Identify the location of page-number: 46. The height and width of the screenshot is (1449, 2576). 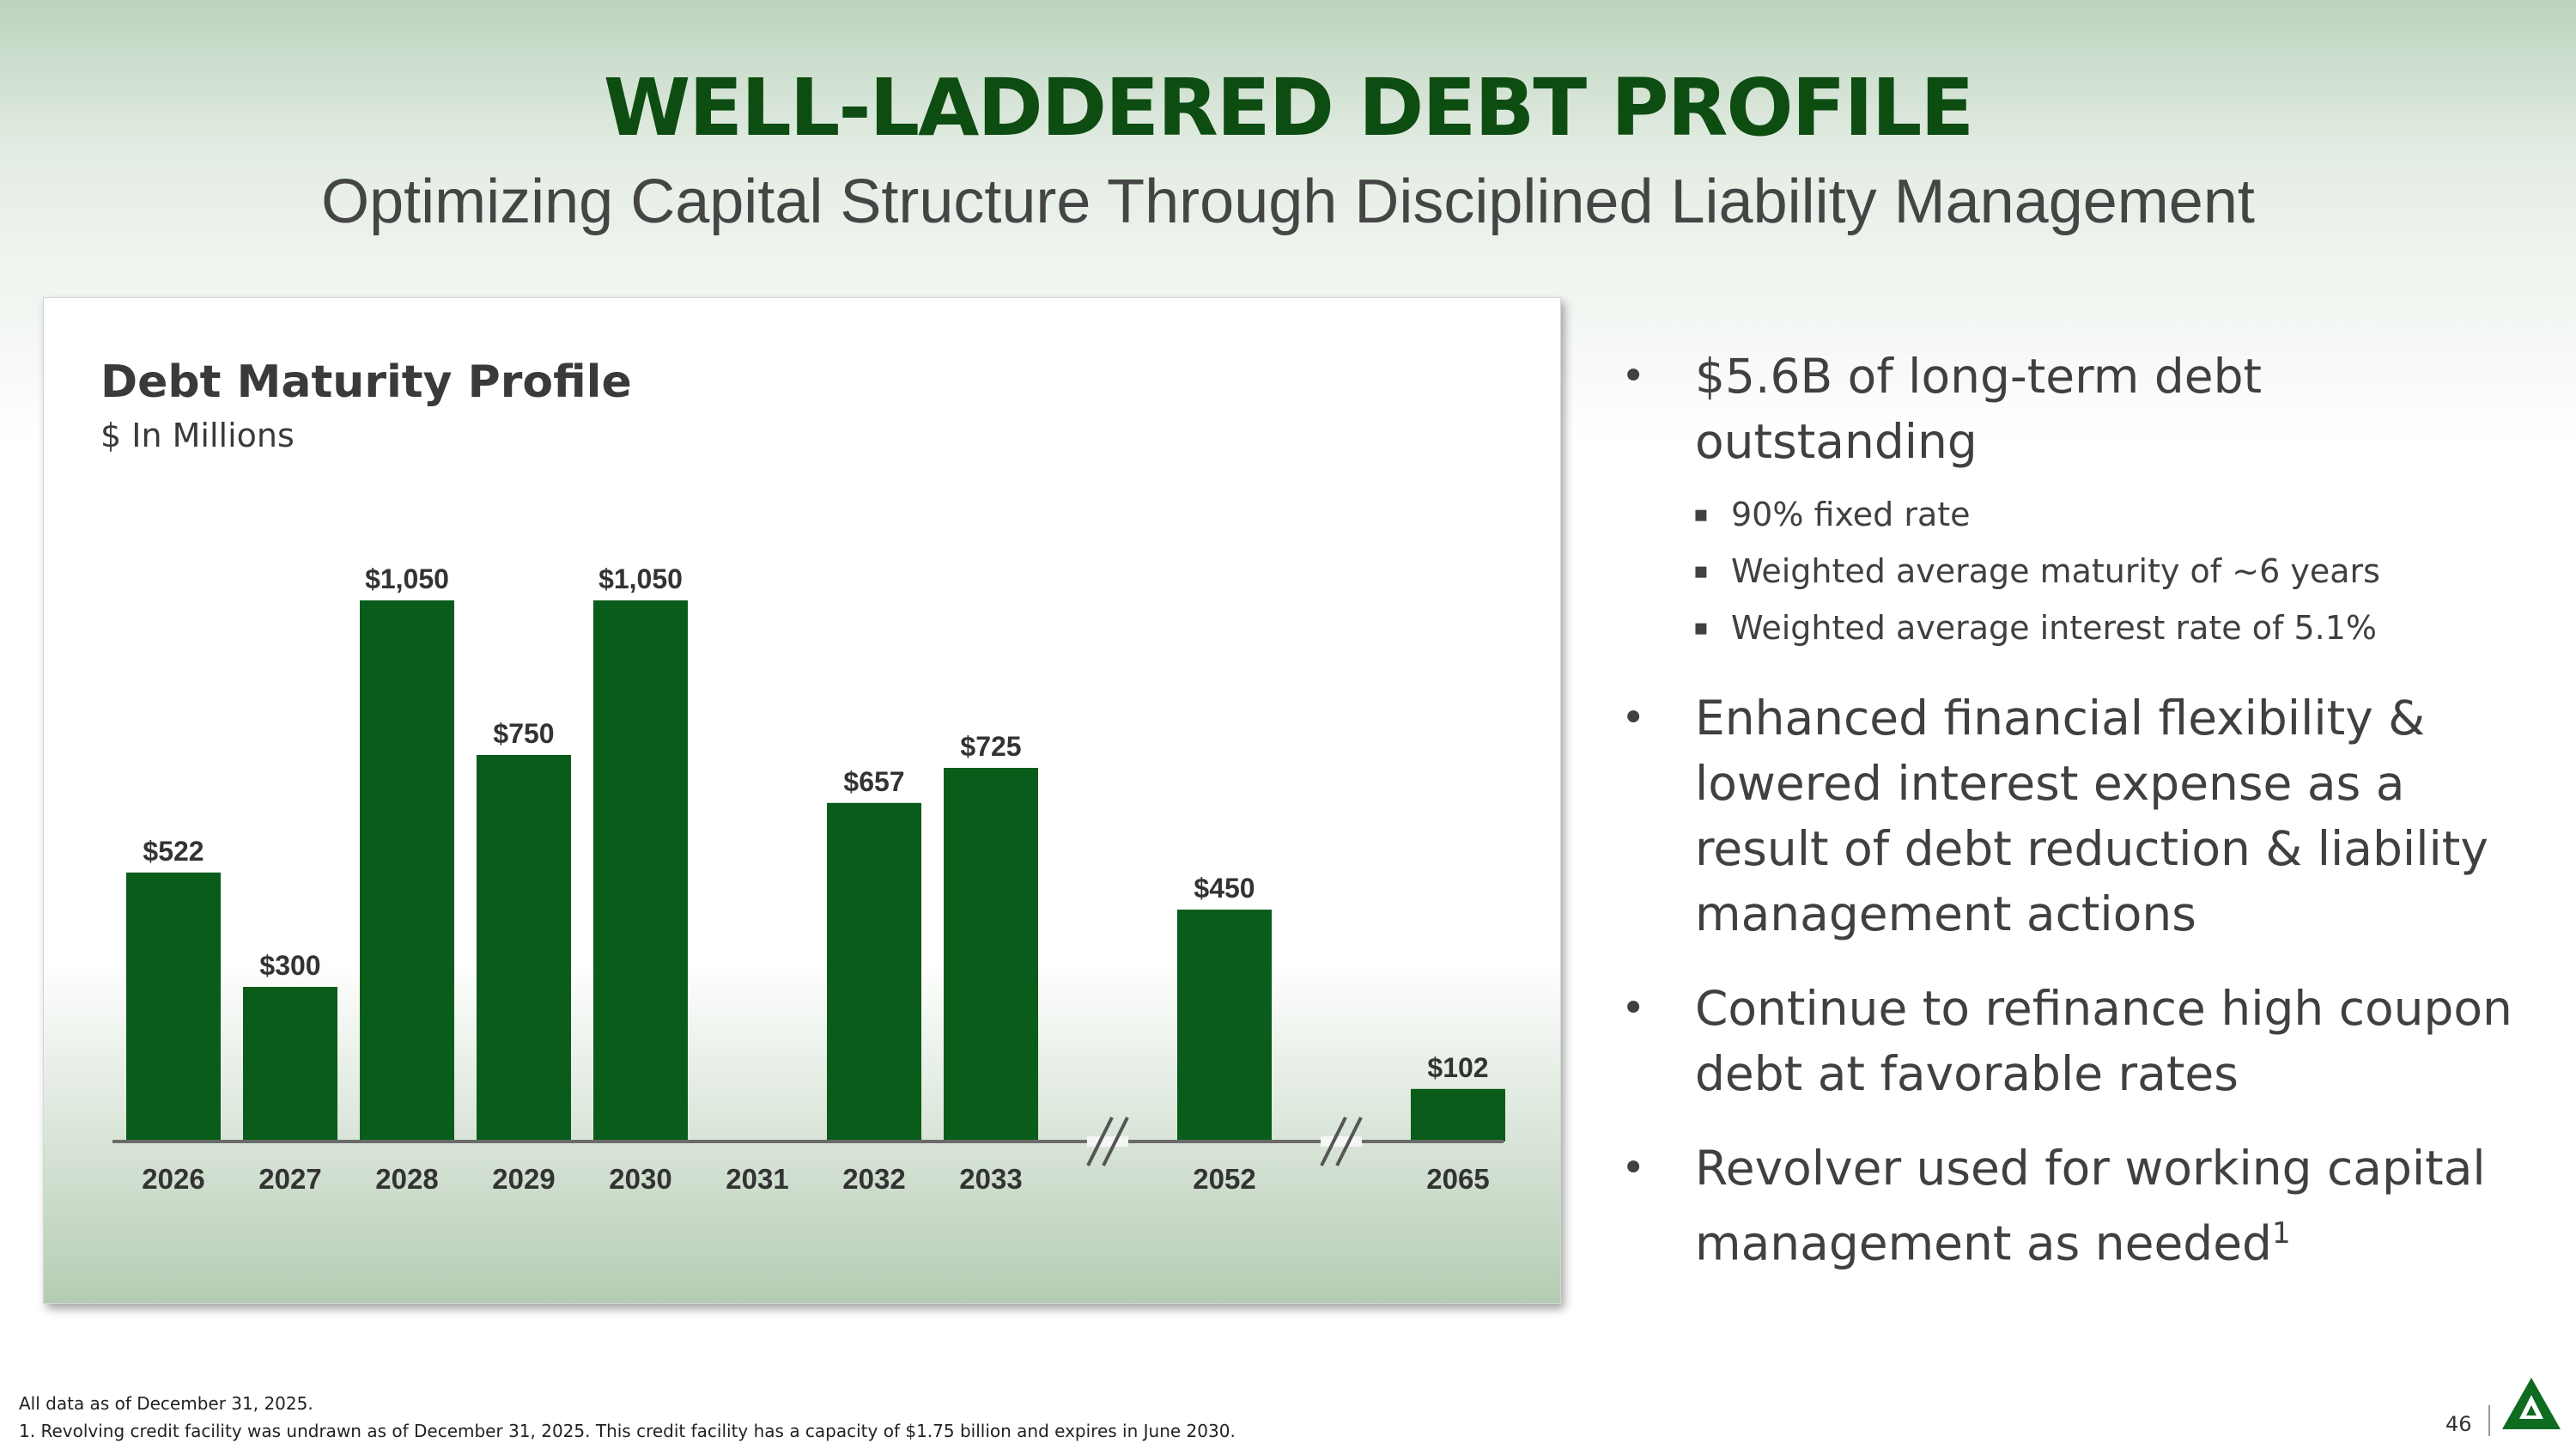
(2458, 1424).